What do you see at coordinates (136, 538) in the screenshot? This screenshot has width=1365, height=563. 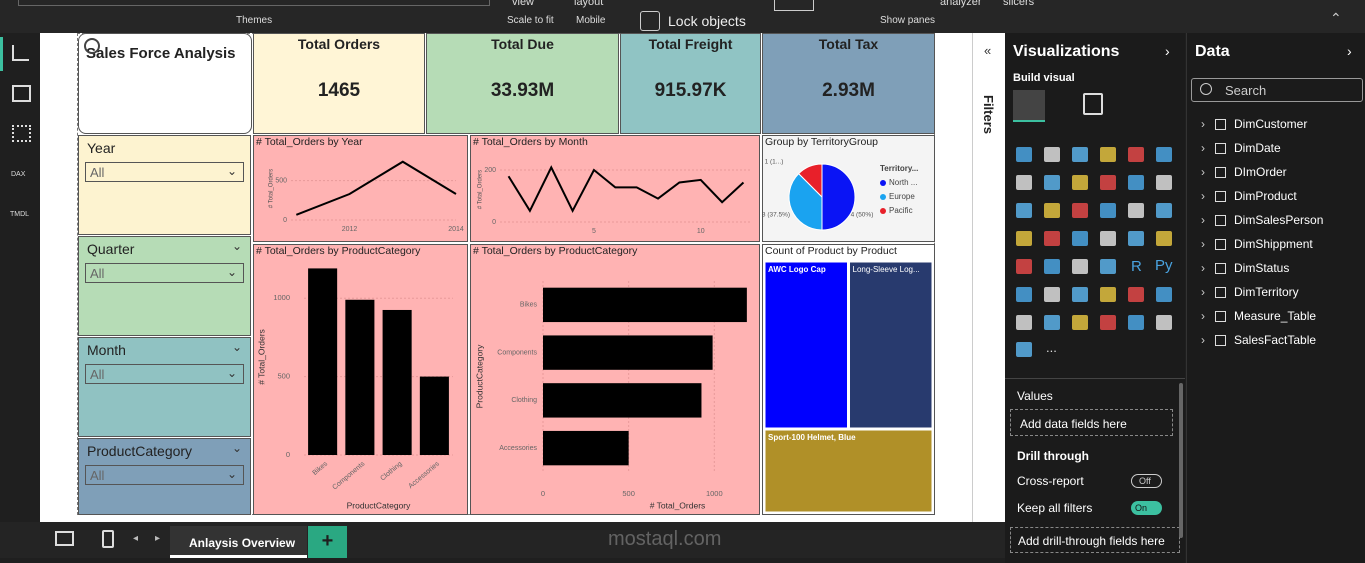 I see `prev-page: ◂` at bounding box center [136, 538].